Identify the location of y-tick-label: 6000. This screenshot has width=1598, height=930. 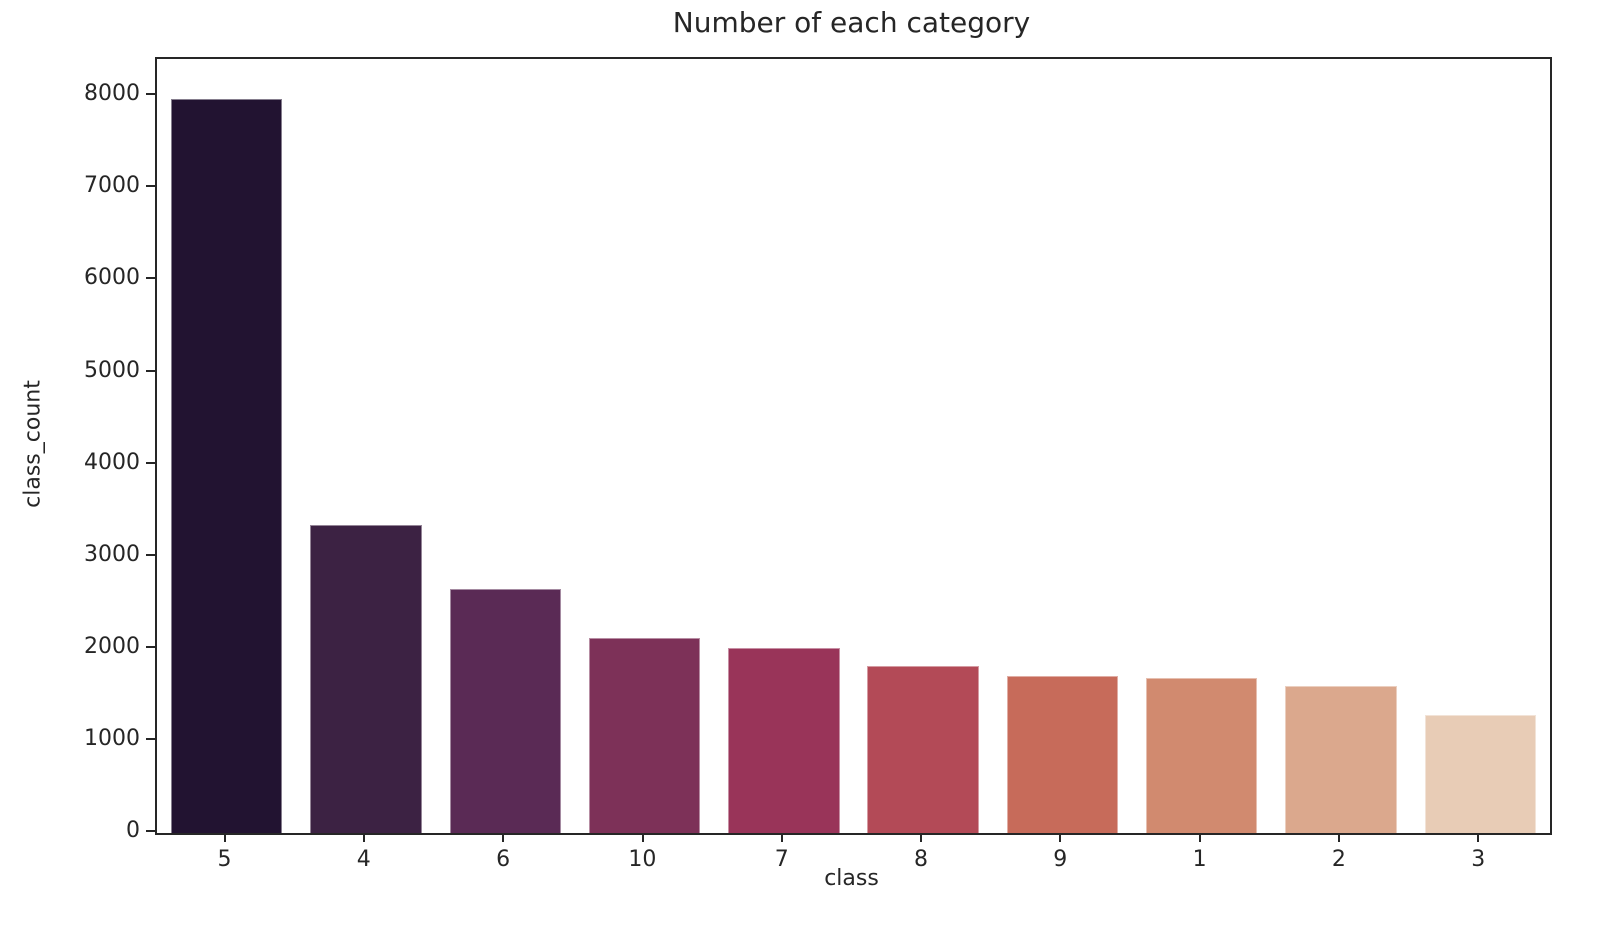
(112, 278).